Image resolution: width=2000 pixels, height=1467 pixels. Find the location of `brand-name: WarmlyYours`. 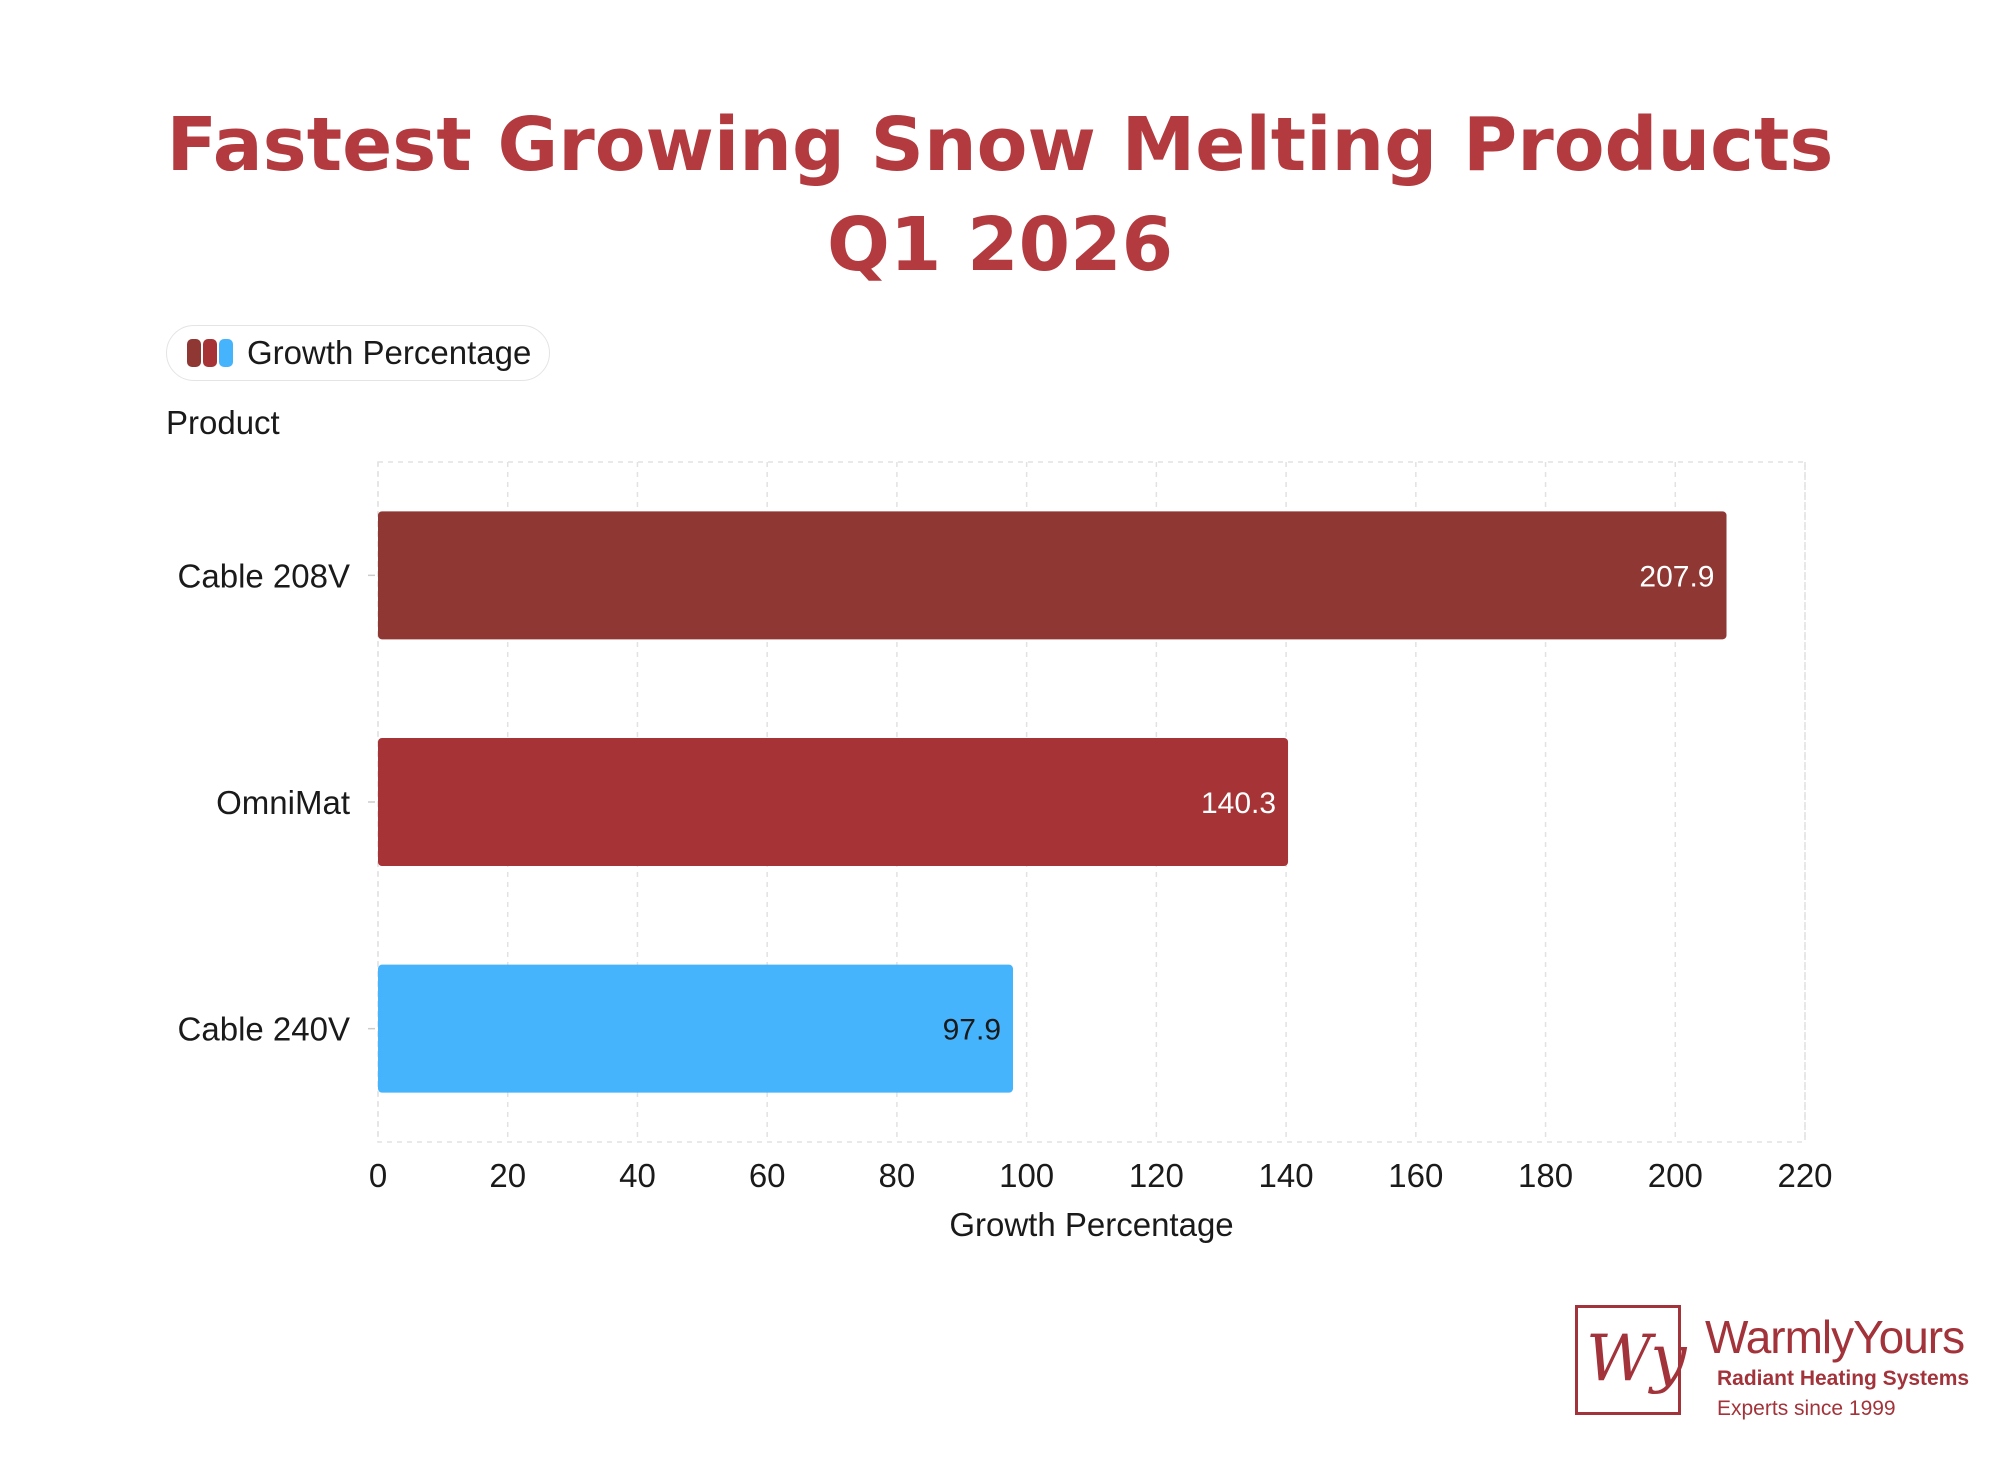

brand-name: WarmlyYours is located at coordinates (1835, 1337).